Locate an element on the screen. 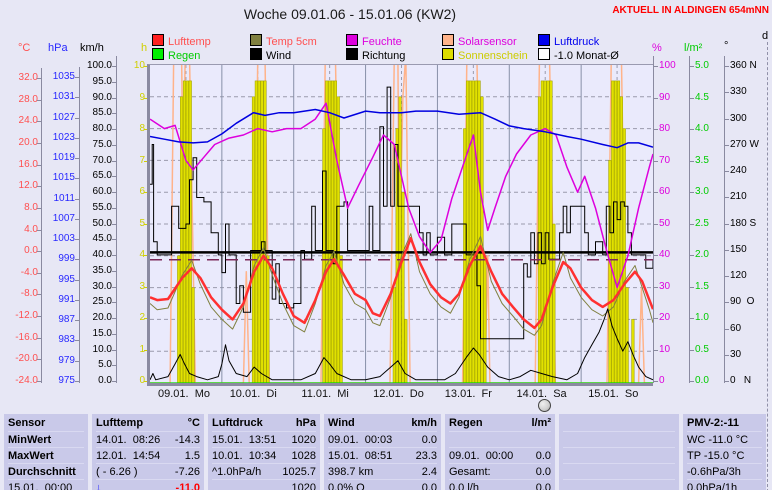 Image resolution: width=772 pixels, height=490 pixels. regen-row-2-value: 0.0 is located at coordinates (543, 472).